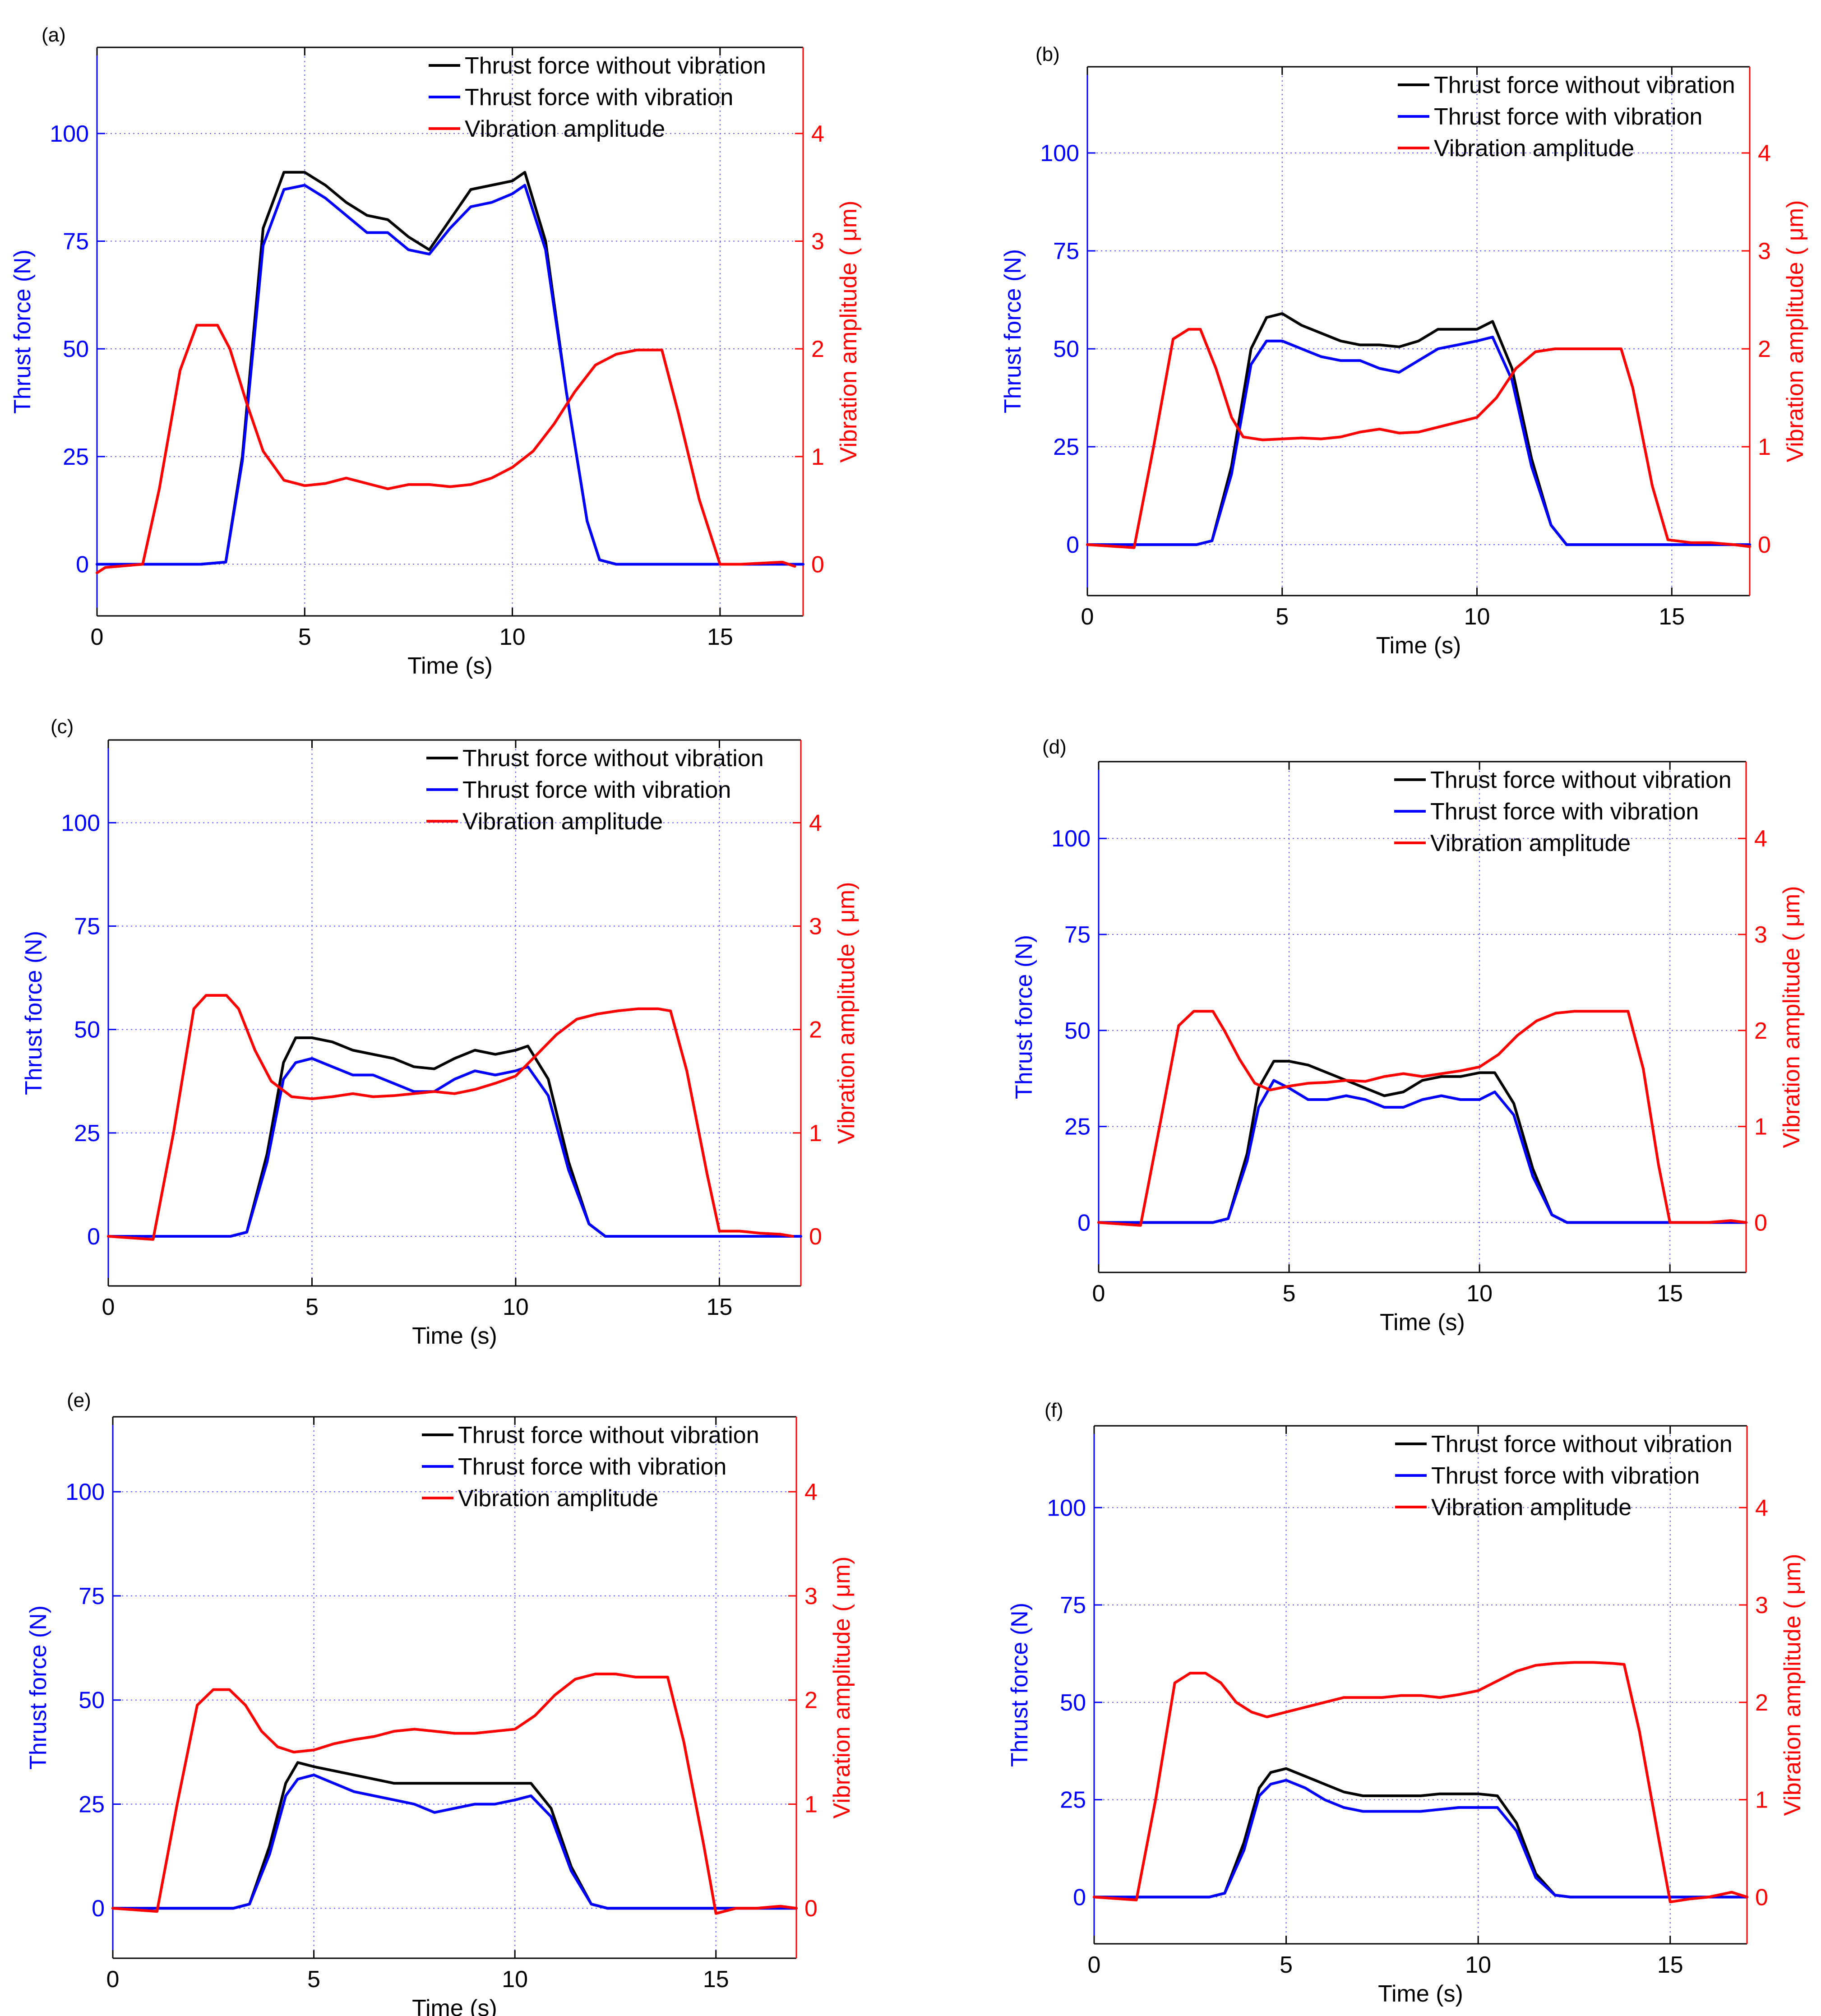 The height and width of the screenshot is (2016, 1821). Describe the element at coordinates (54, 35) in the screenshot. I see `panel-label: (a)` at that location.